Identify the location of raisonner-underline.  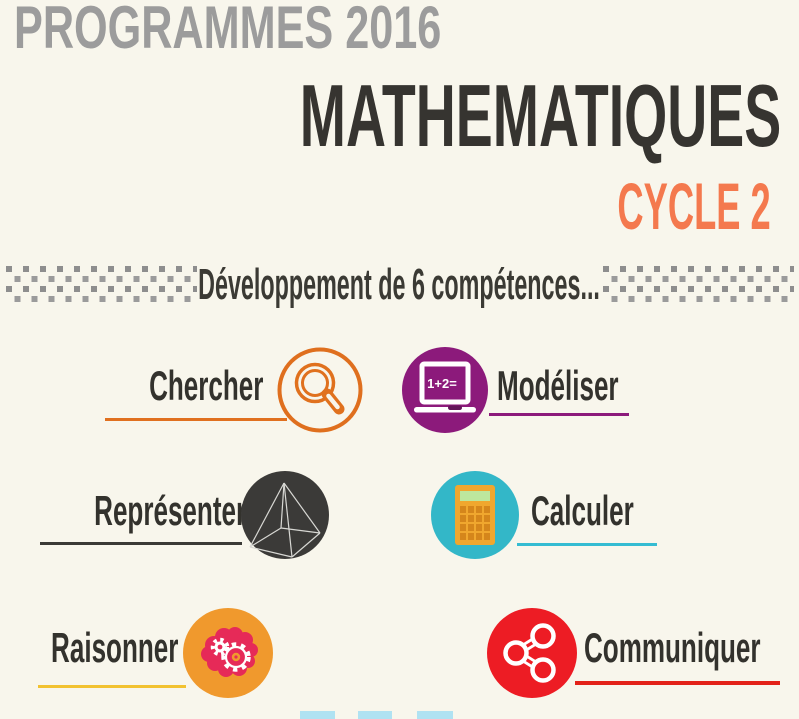
(112, 686).